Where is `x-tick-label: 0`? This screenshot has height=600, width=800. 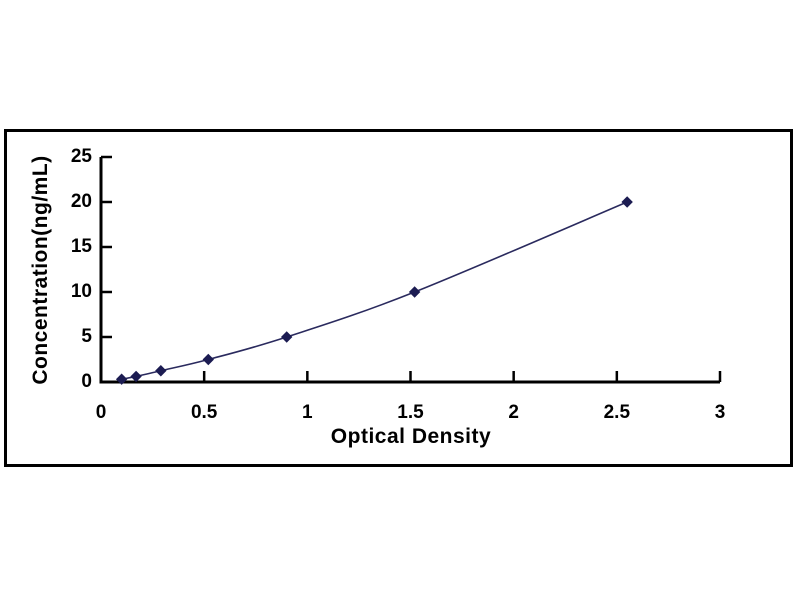 x-tick-label: 0 is located at coordinates (101, 412).